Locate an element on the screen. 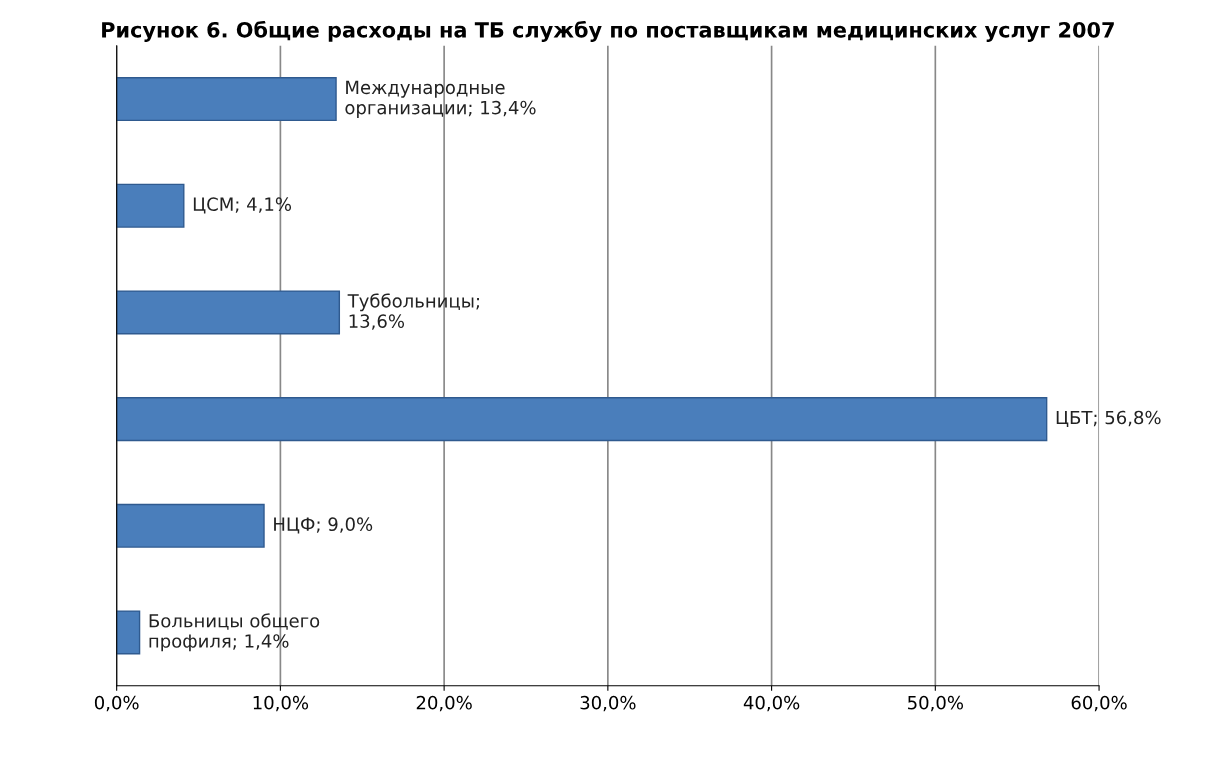 The width and height of the screenshot is (1228, 762). x-tick-label: 10,0% is located at coordinates (281, 703).